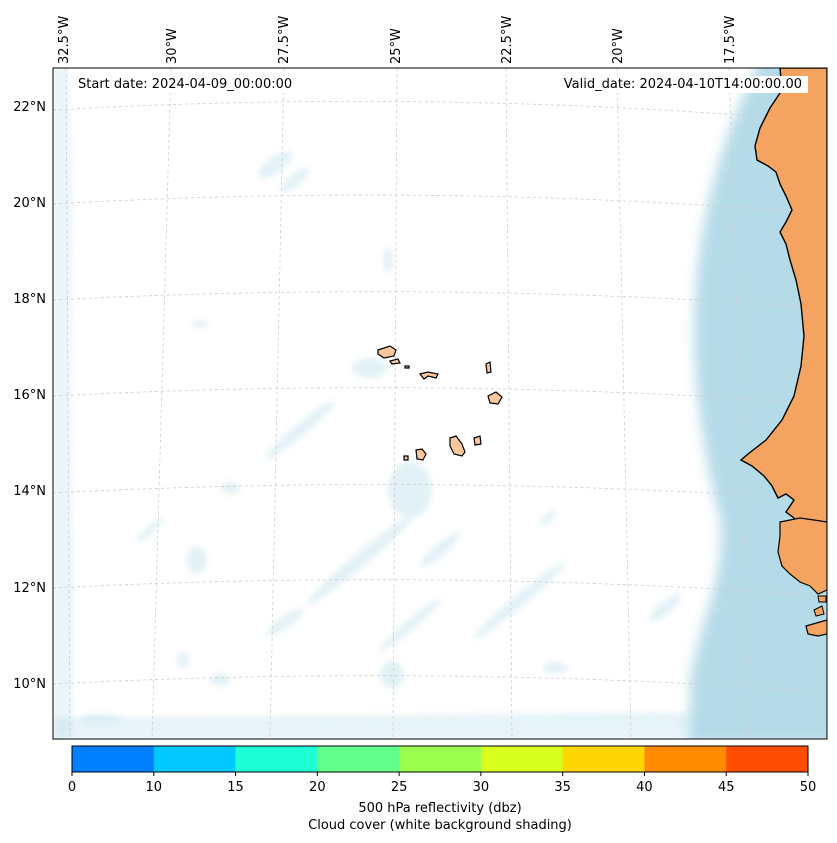 The image size is (837, 843). What do you see at coordinates (395, 361) in the screenshot?
I see `island-sao-vicente` at bounding box center [395, 361].